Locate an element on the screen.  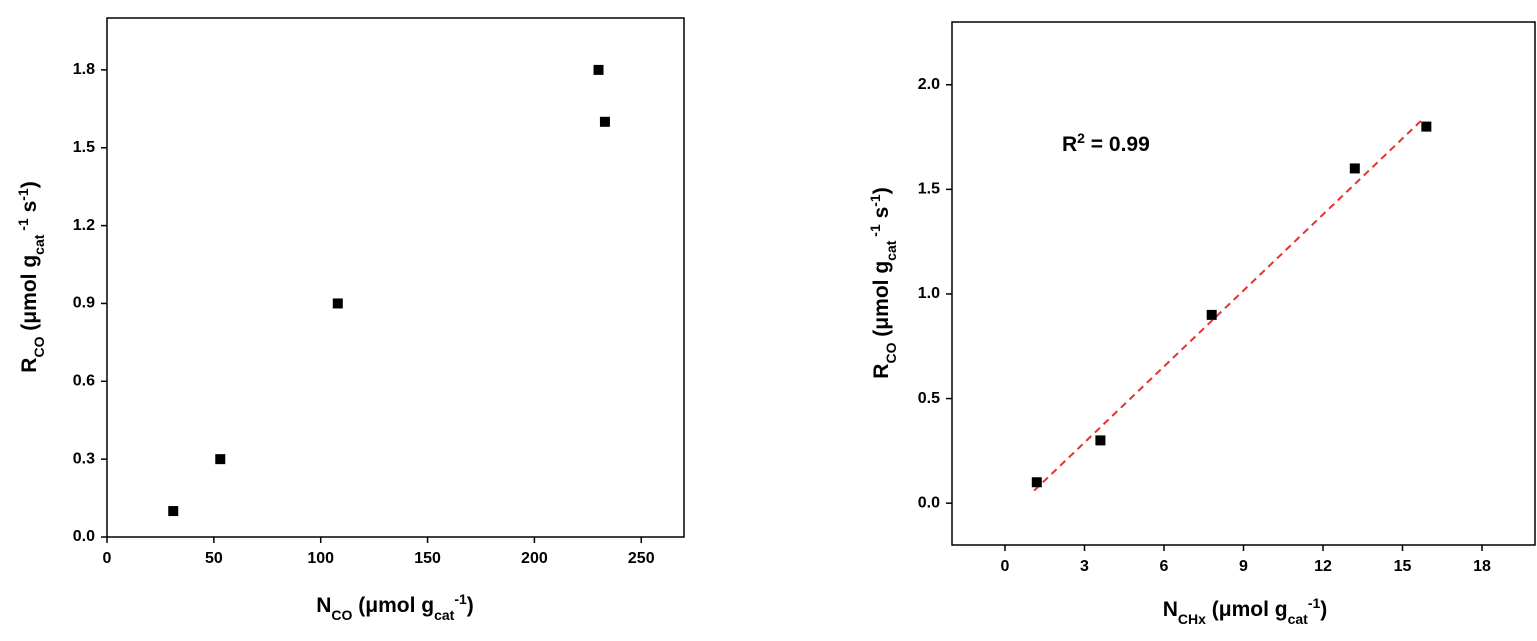
y-tick-label: 1.8 is located at coordinates (84, 69).